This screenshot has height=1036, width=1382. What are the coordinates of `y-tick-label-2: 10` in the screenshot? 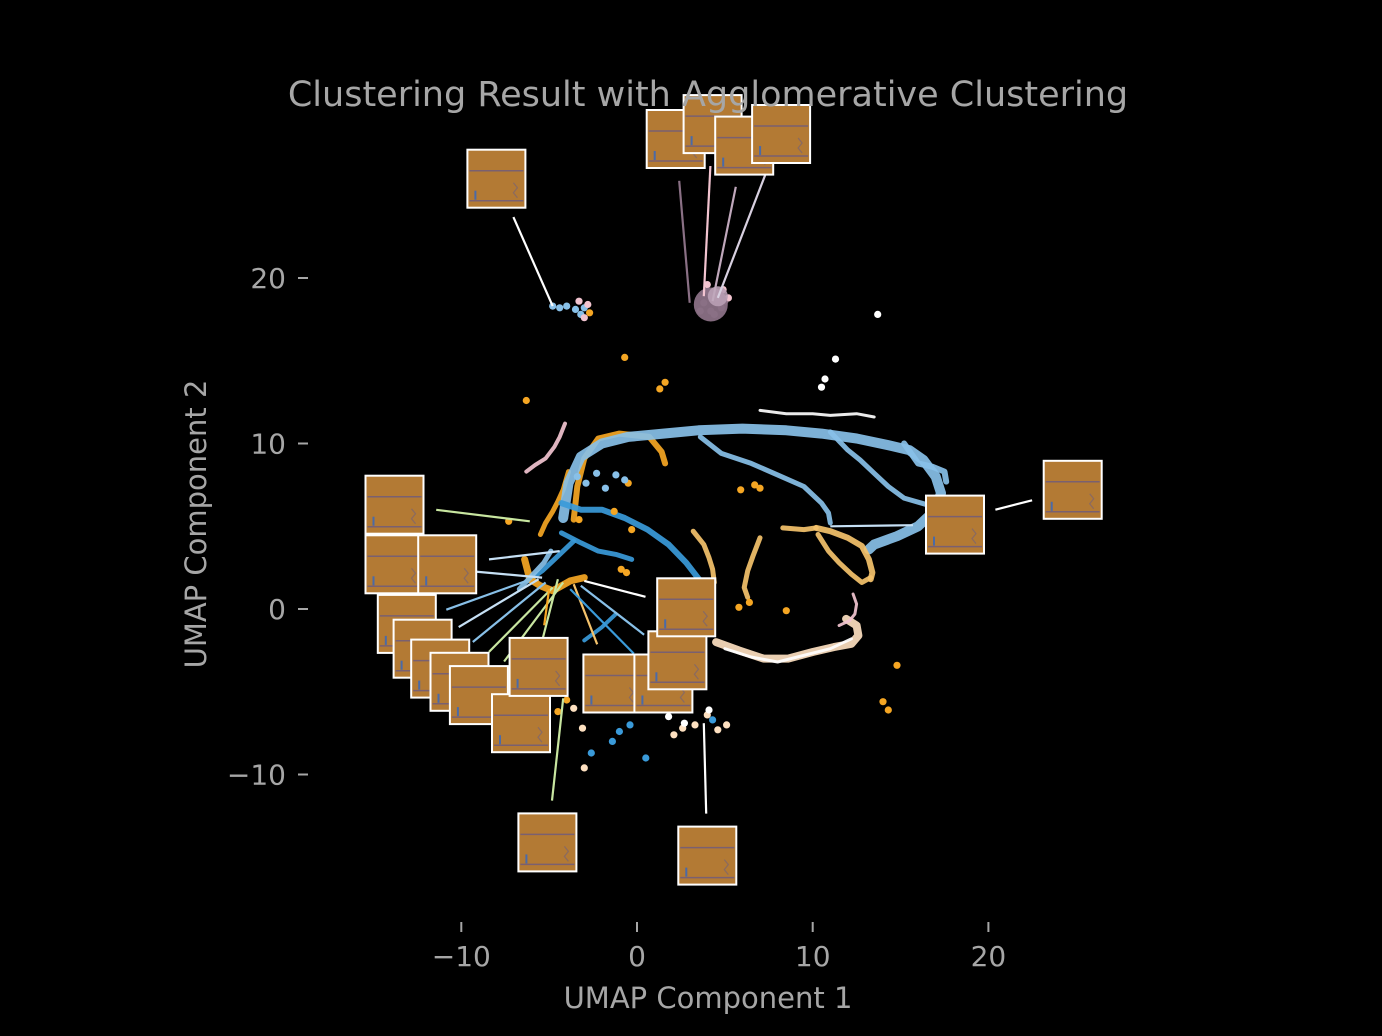 It's located at (268, 444).